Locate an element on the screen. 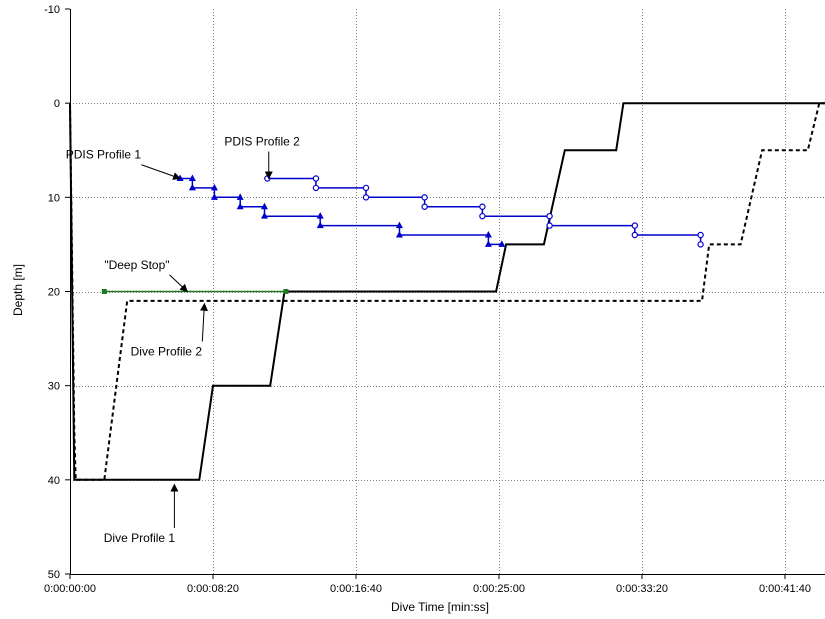 This screenshot has height=619, width=825. y-tick-label: 30 is located at coordinates (54, 387).